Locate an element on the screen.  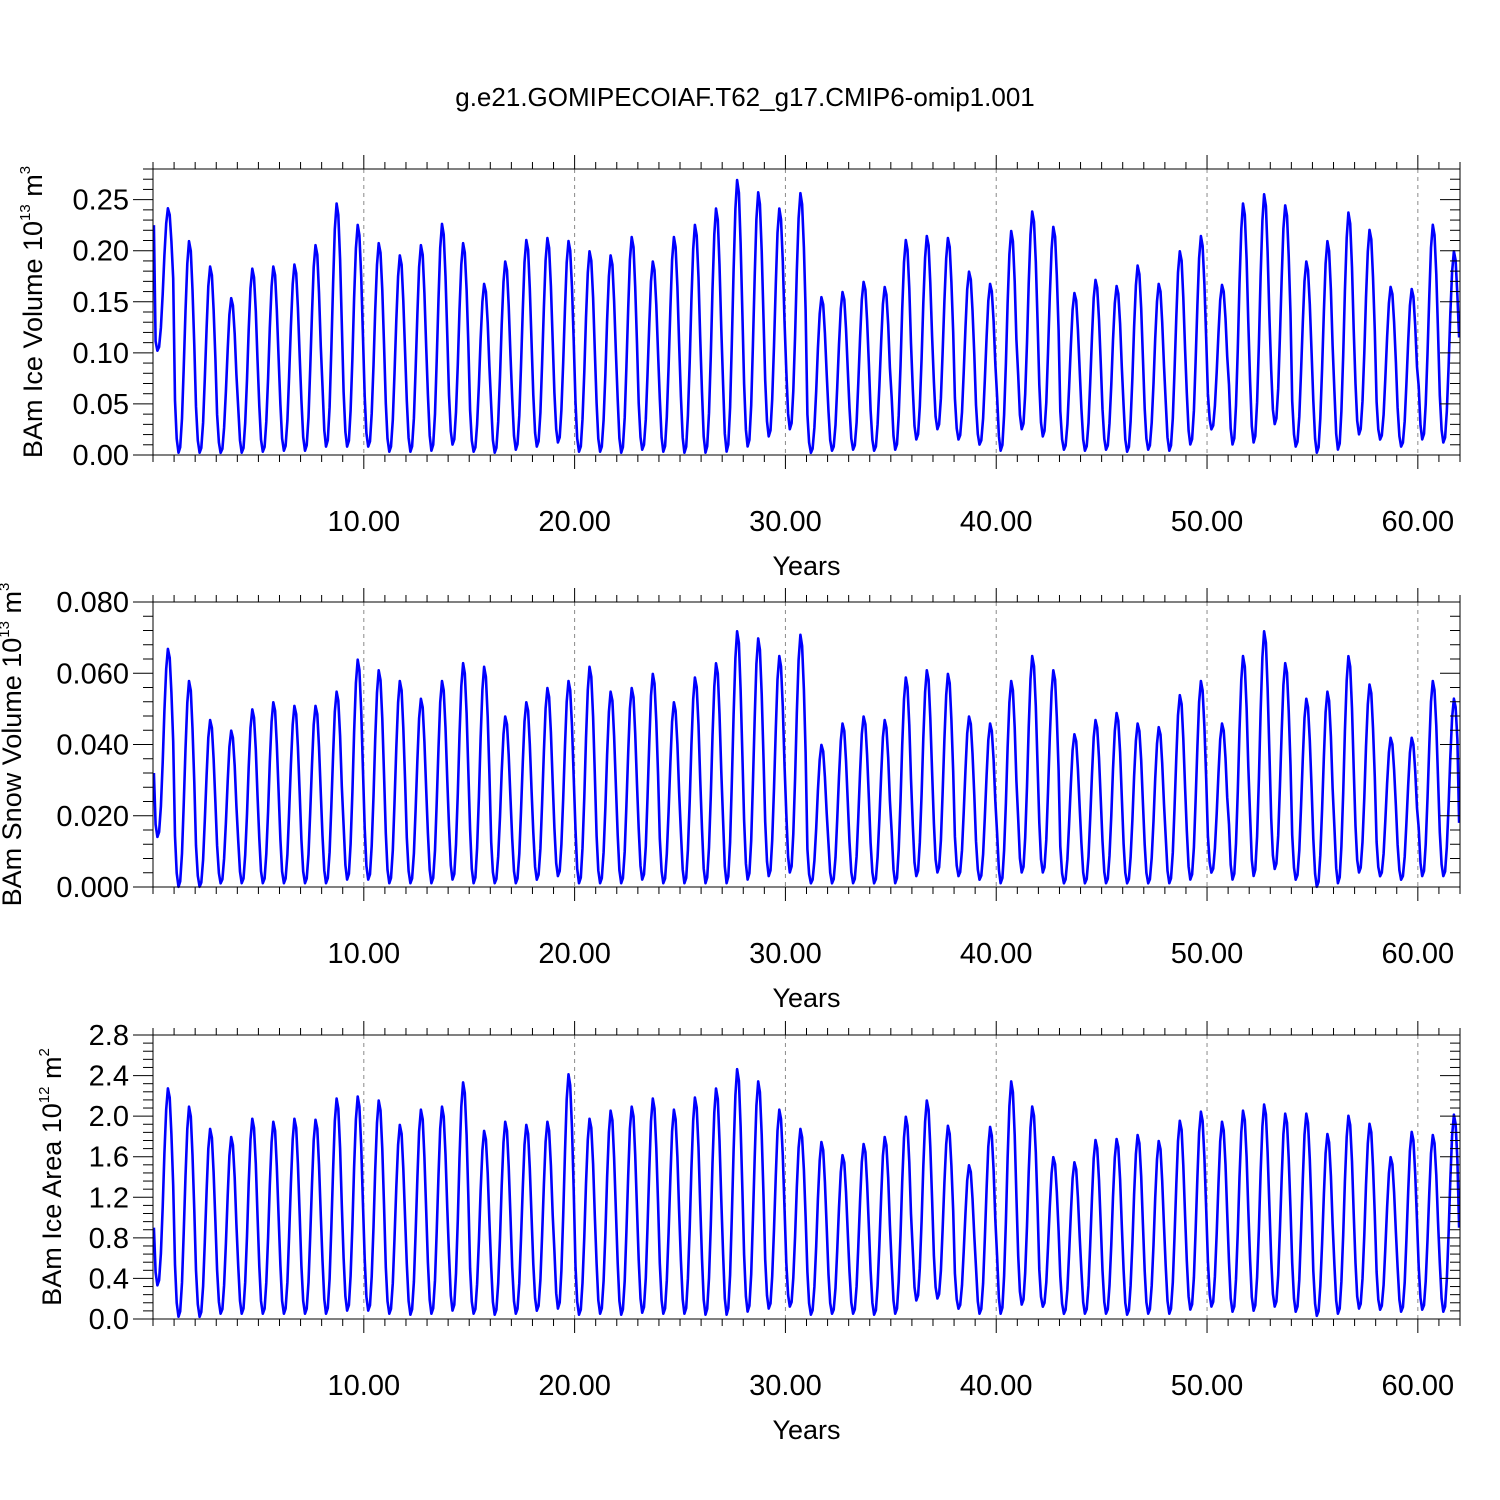
ice-volume-x-tick-label: 40.00 is located at coordinates (996, 522).